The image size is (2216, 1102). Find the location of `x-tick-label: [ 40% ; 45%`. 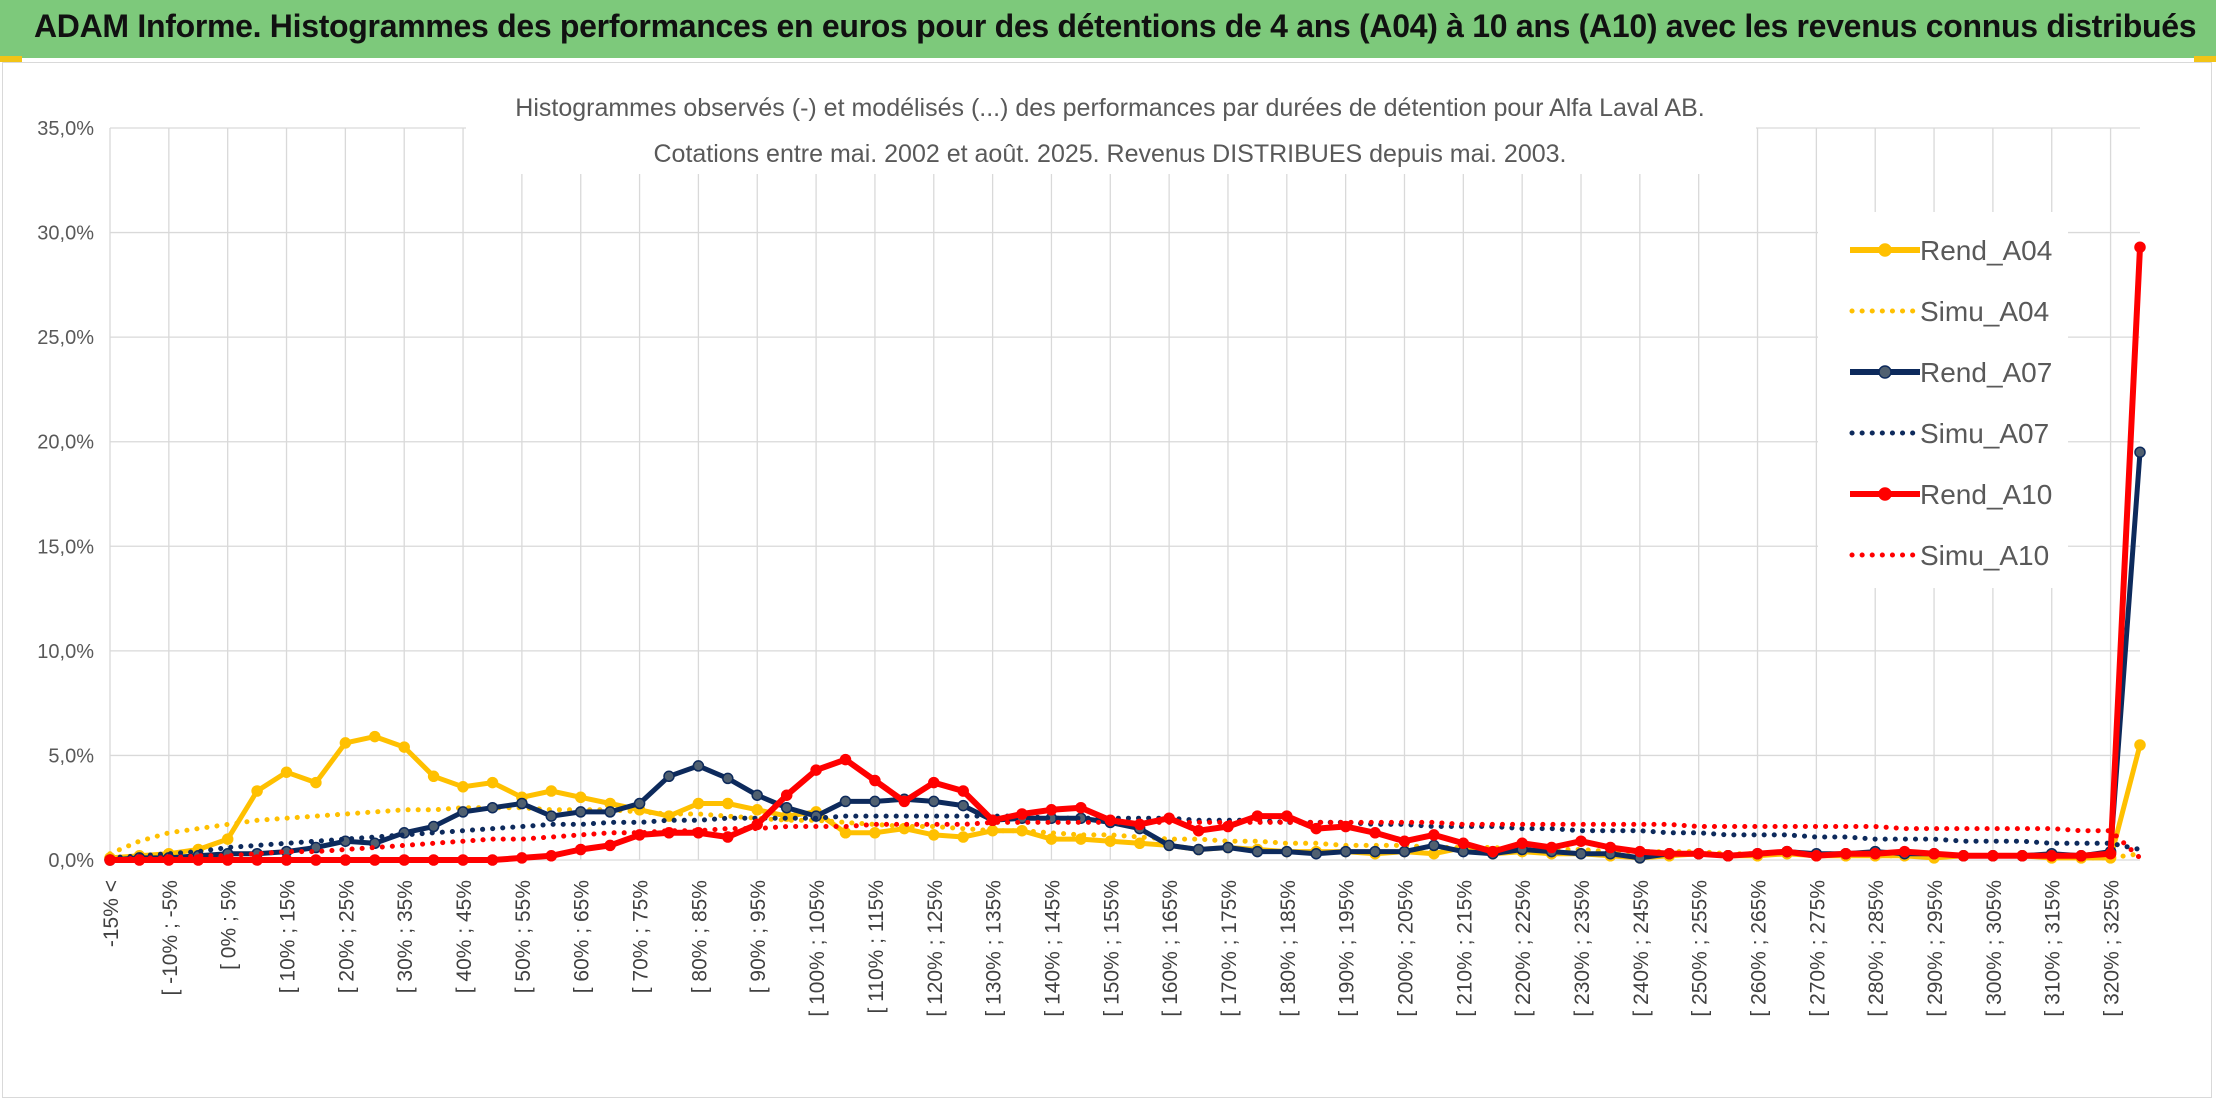

x-tick-label: [ 40% ; 45% is located at coordinates (464, 936).